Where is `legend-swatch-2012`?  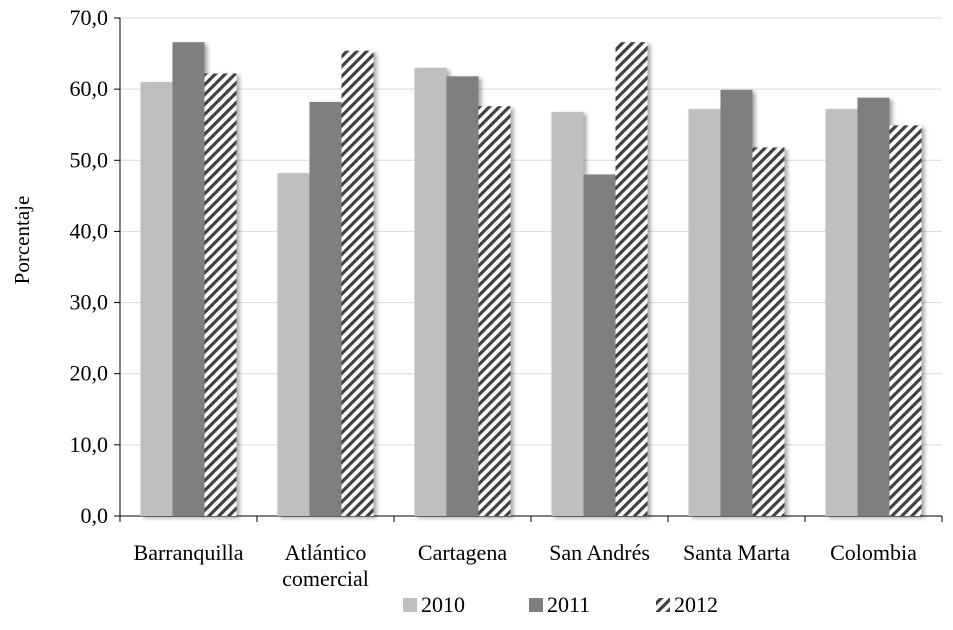 legend-swatch-2012 is located at coordinates (663, 605).